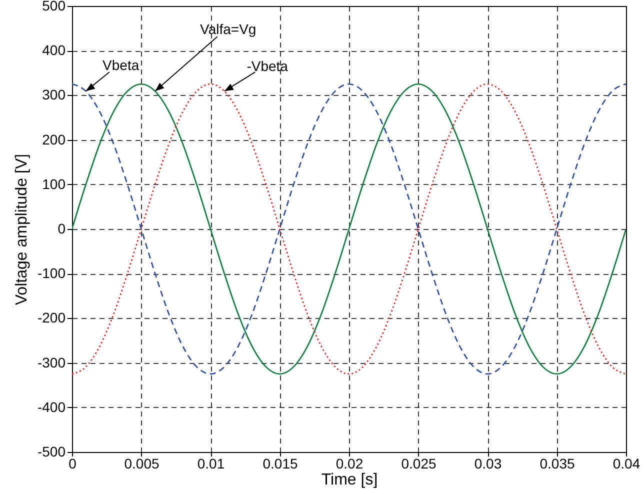 This screenshot has width=644, height=494. Describe the element at coordinates (51, 406) in the screenshot. I see `y-tick-label: -400` at that location.